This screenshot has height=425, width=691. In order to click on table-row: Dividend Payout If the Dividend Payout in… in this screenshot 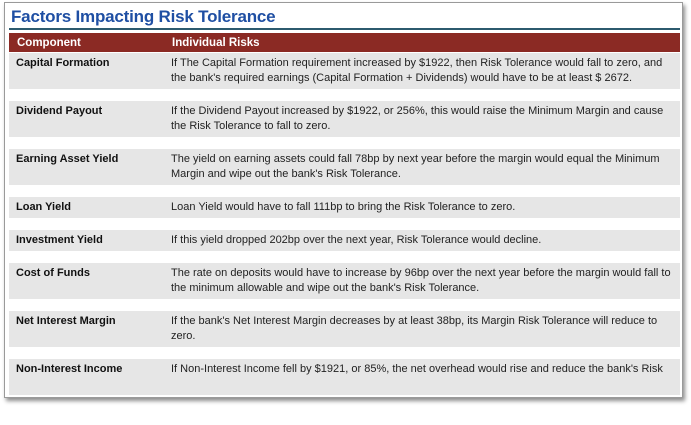, I will do `click(344, 119)`.